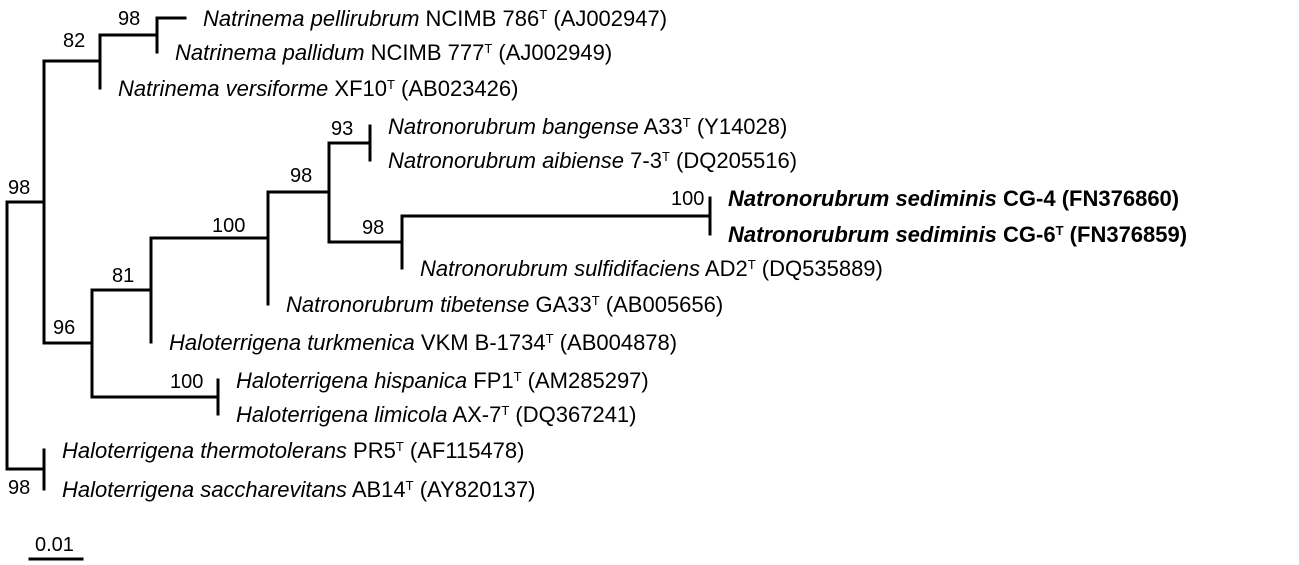 The image size is (1299, 565). Describe the element at coordinates (357, 88) in the screenshot. I see `strain: XF10` at that location.